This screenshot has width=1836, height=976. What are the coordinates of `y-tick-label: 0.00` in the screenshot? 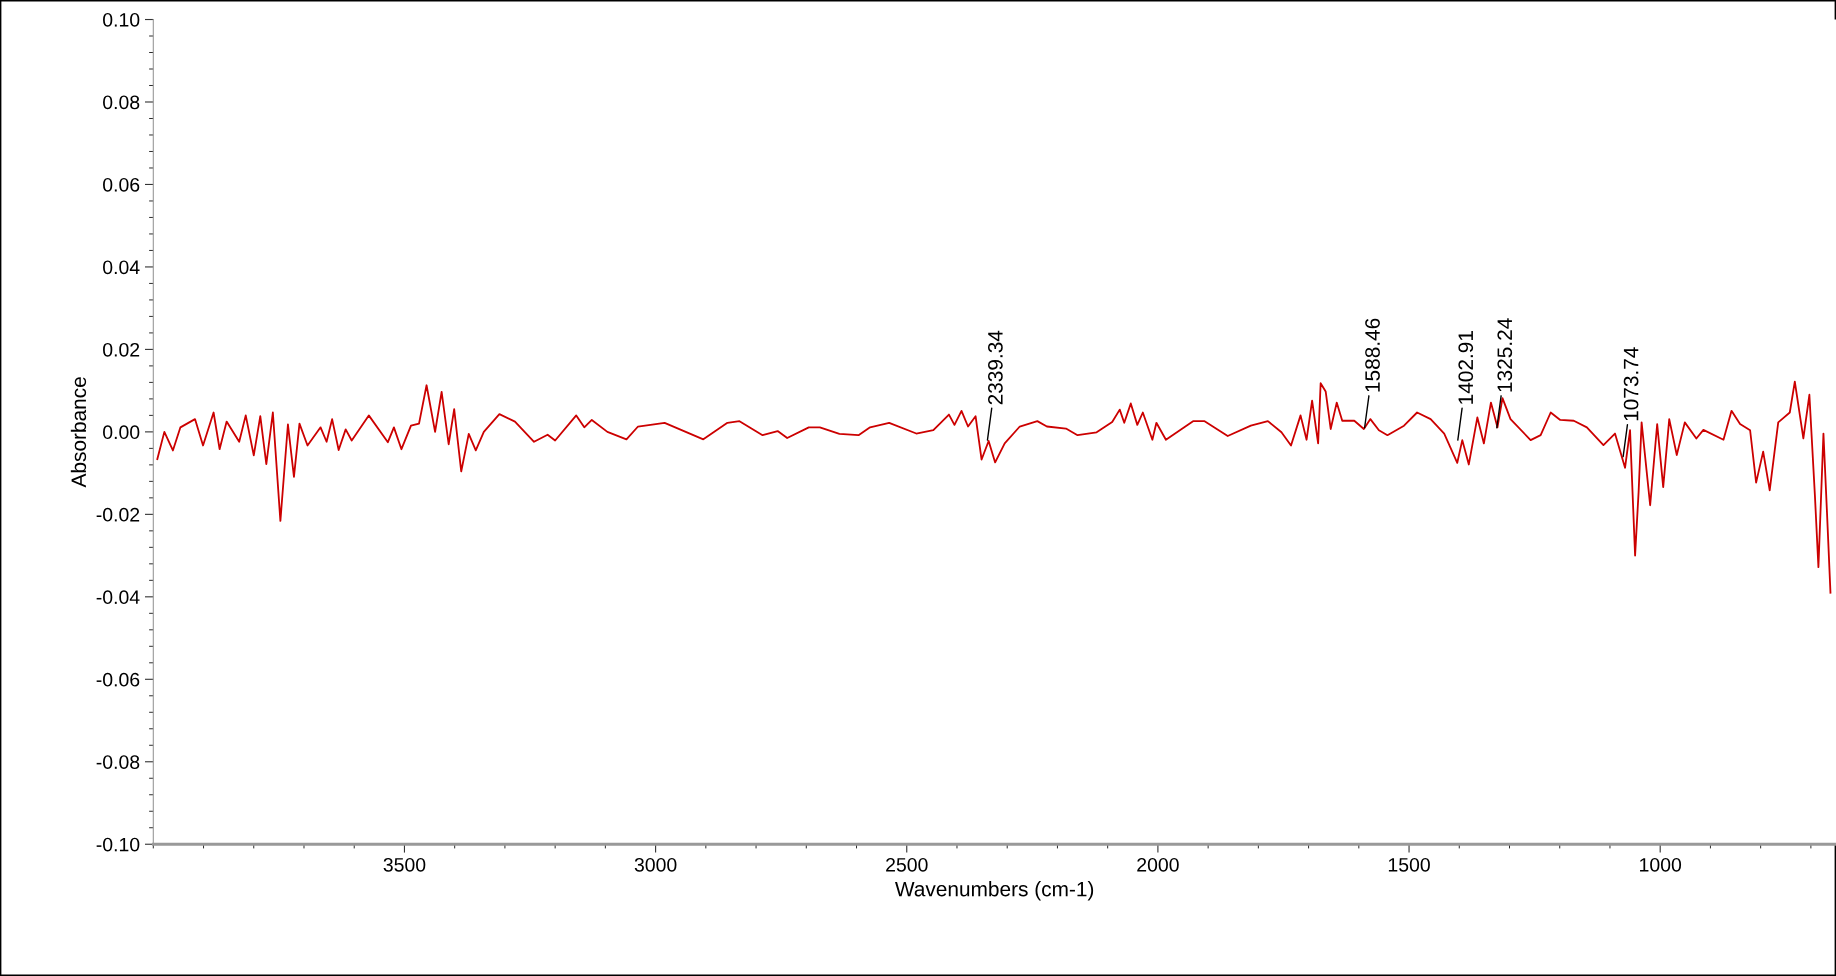 It's located at (121, 432).